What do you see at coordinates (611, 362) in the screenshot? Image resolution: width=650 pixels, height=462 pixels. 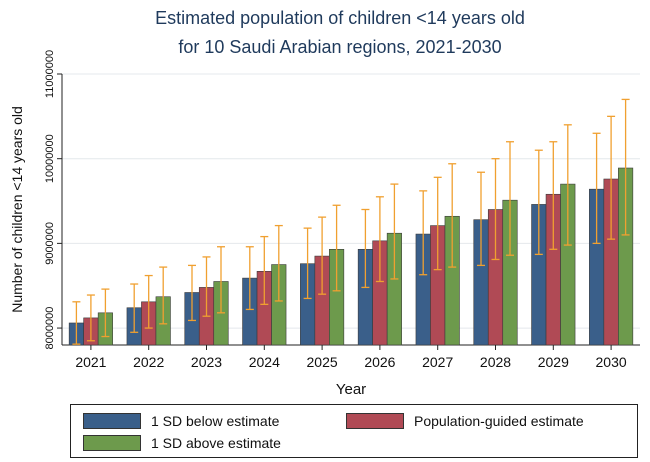 I see `x-tick-label: 2030` at bounding box center [611, 362].